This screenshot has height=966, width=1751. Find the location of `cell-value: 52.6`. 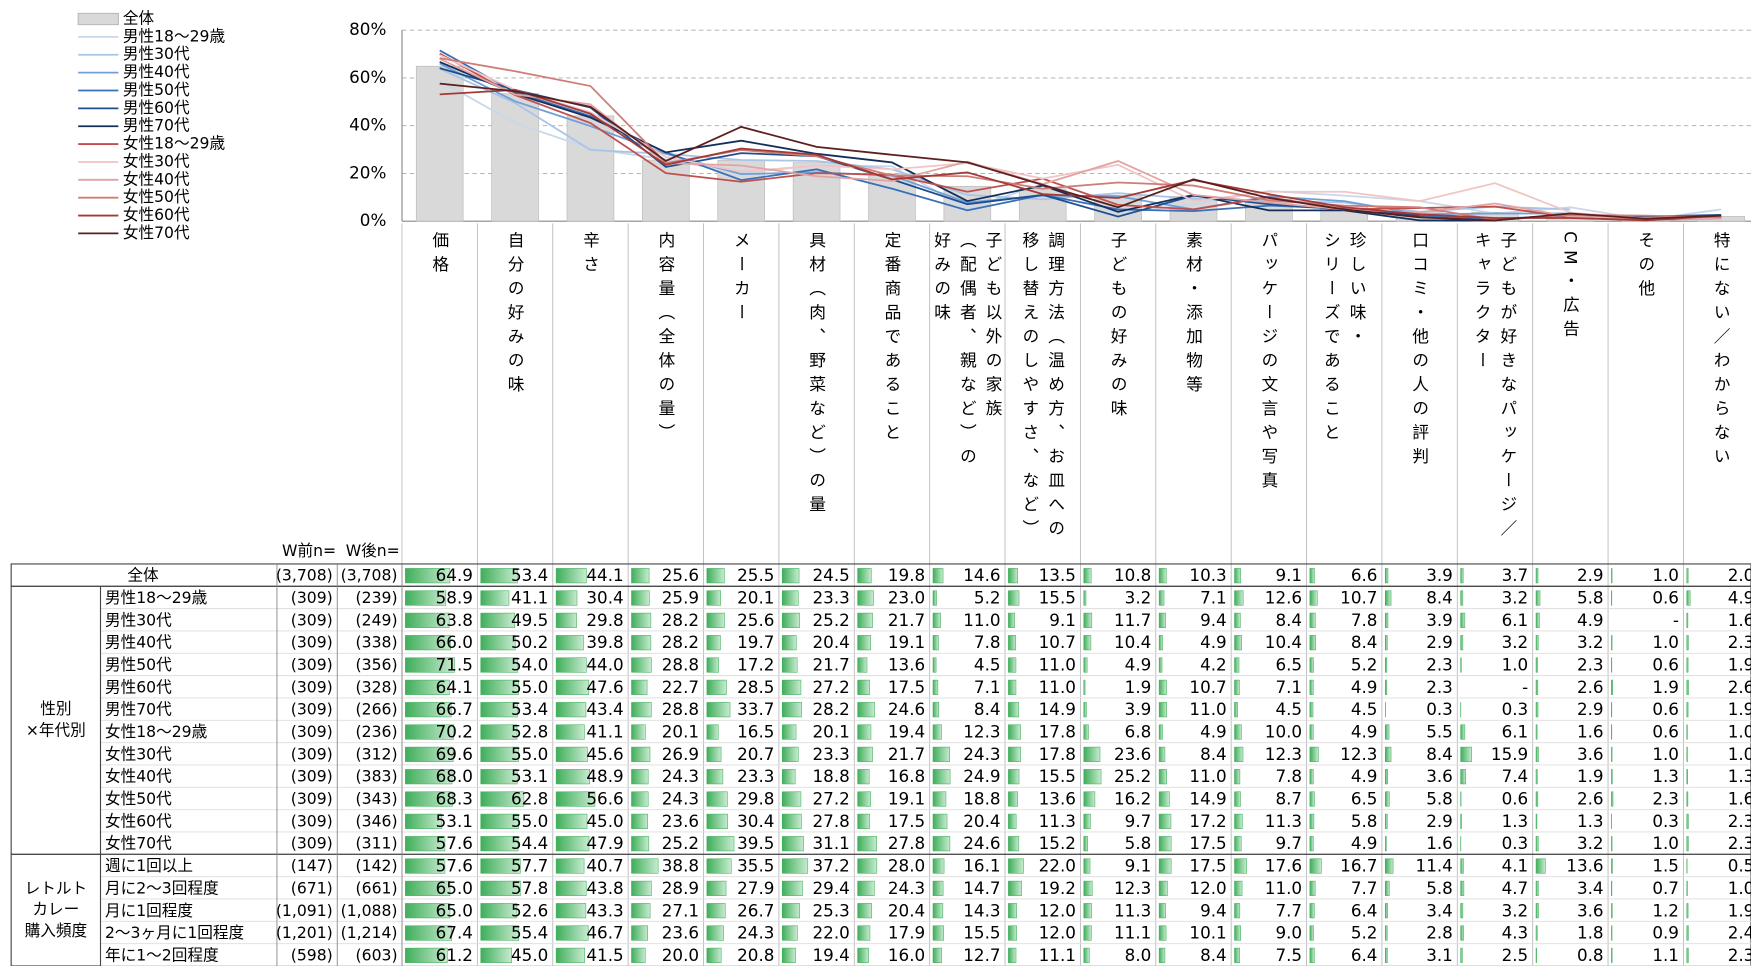

cell-value: 52.6 is located at coordinates (529, 910).